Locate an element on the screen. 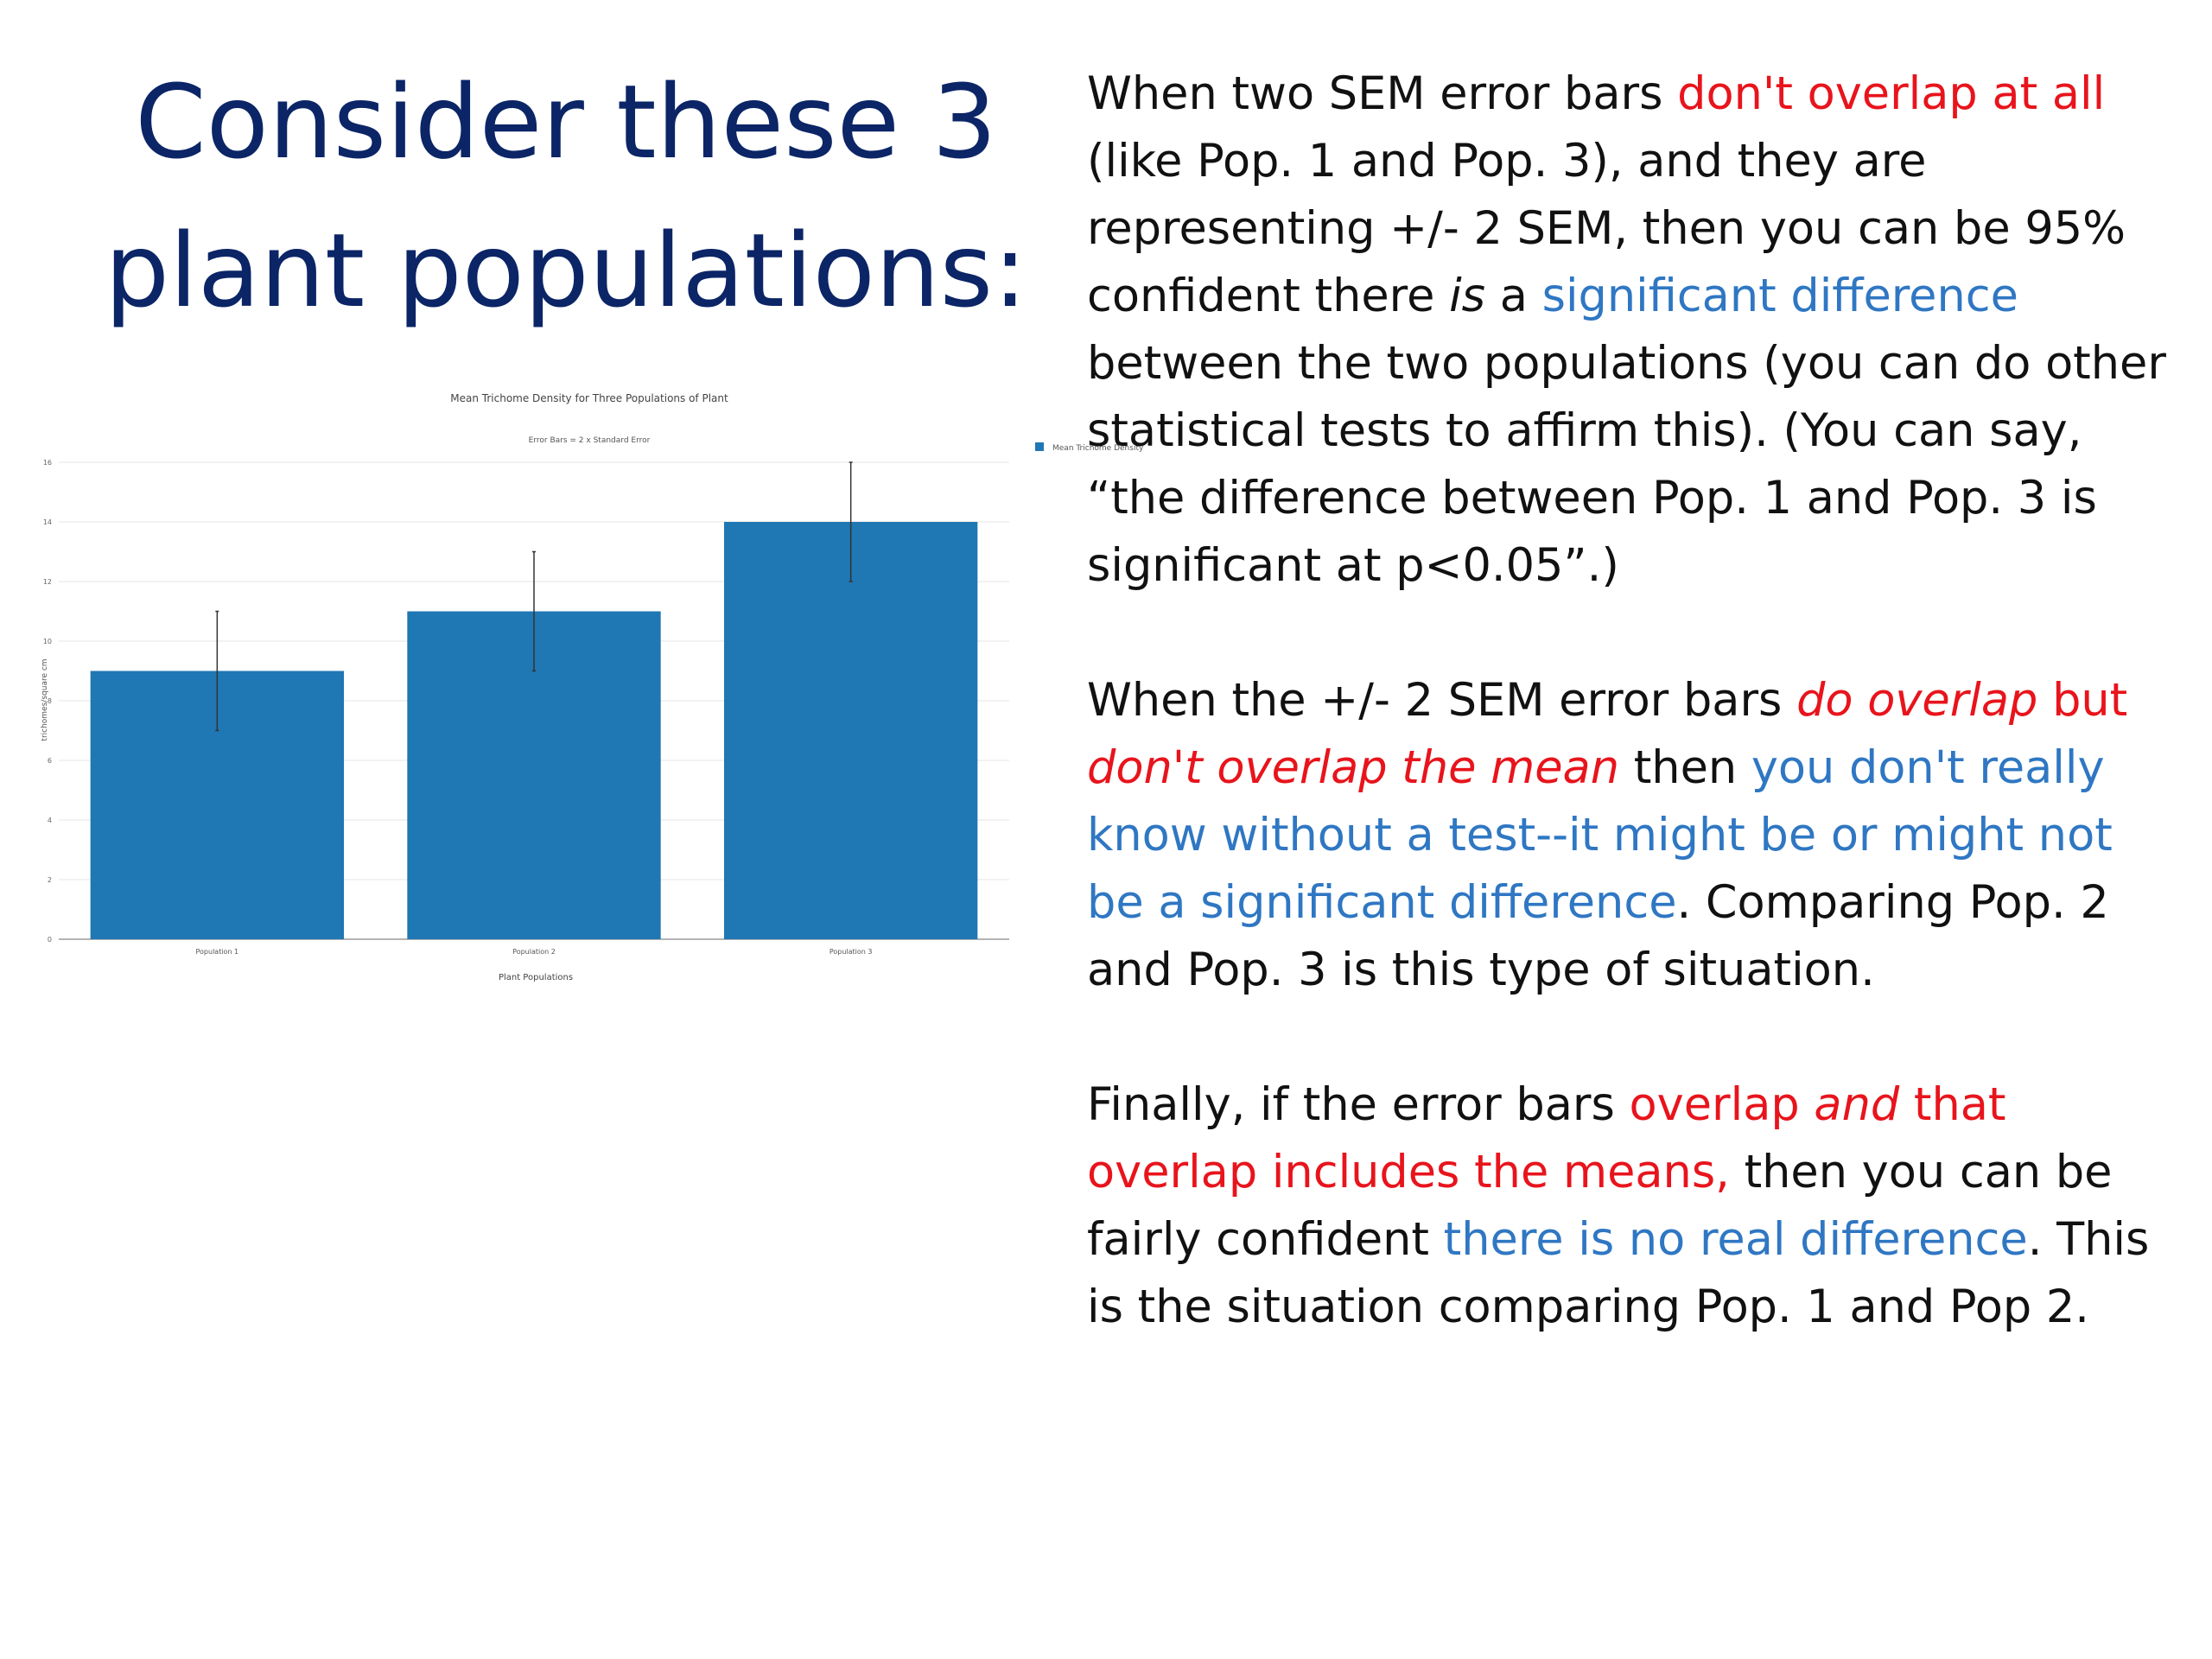 This screenshot has height=1659, width=2212. y-tick-label: 4 is located at coordinates (50, 820).